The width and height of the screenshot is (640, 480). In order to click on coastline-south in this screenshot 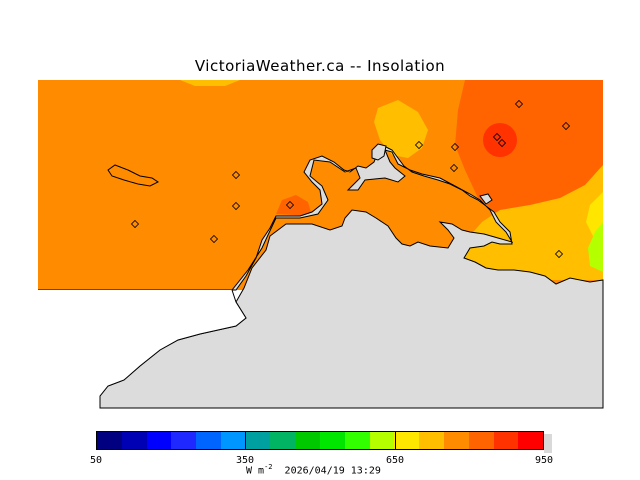, I will do `click(173, 348)`.